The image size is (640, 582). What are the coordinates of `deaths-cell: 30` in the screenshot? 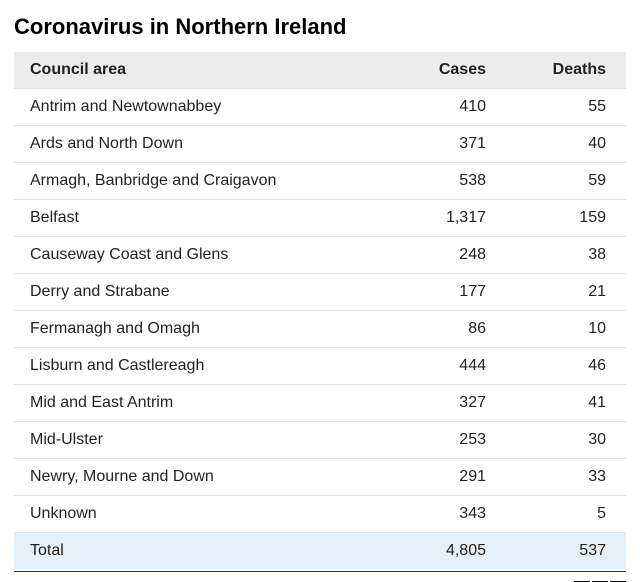 It's located at (566, 440).